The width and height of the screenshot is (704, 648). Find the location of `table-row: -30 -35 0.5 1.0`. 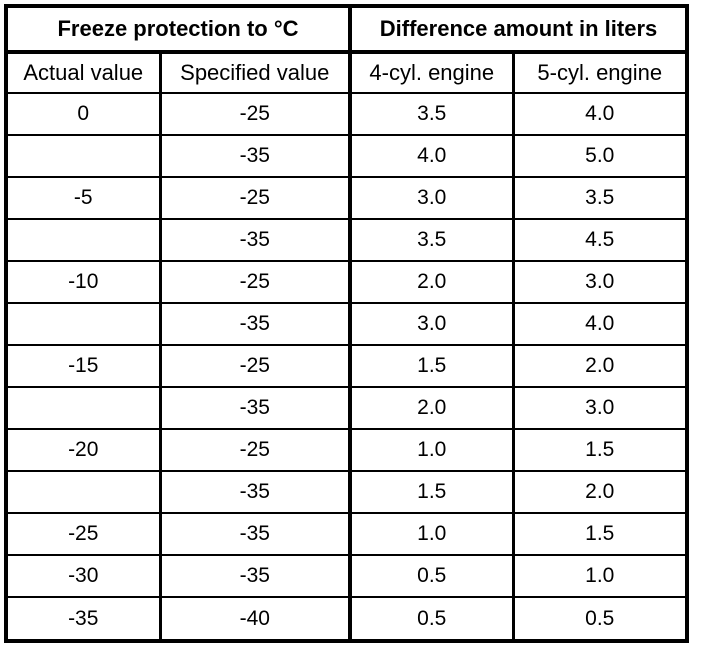

table-row: -30 -35 0.5 1.0 is located at coordinates (346, 576).